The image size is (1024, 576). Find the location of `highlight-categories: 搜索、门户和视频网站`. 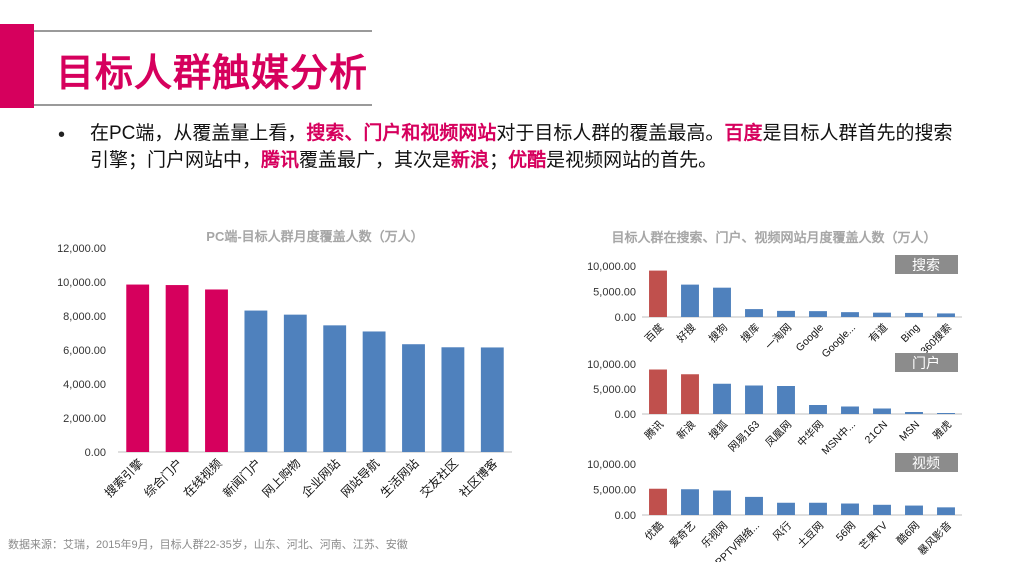

highlight-categories: 搜索、门户和视频网站 is located at coordinates (401, 133).